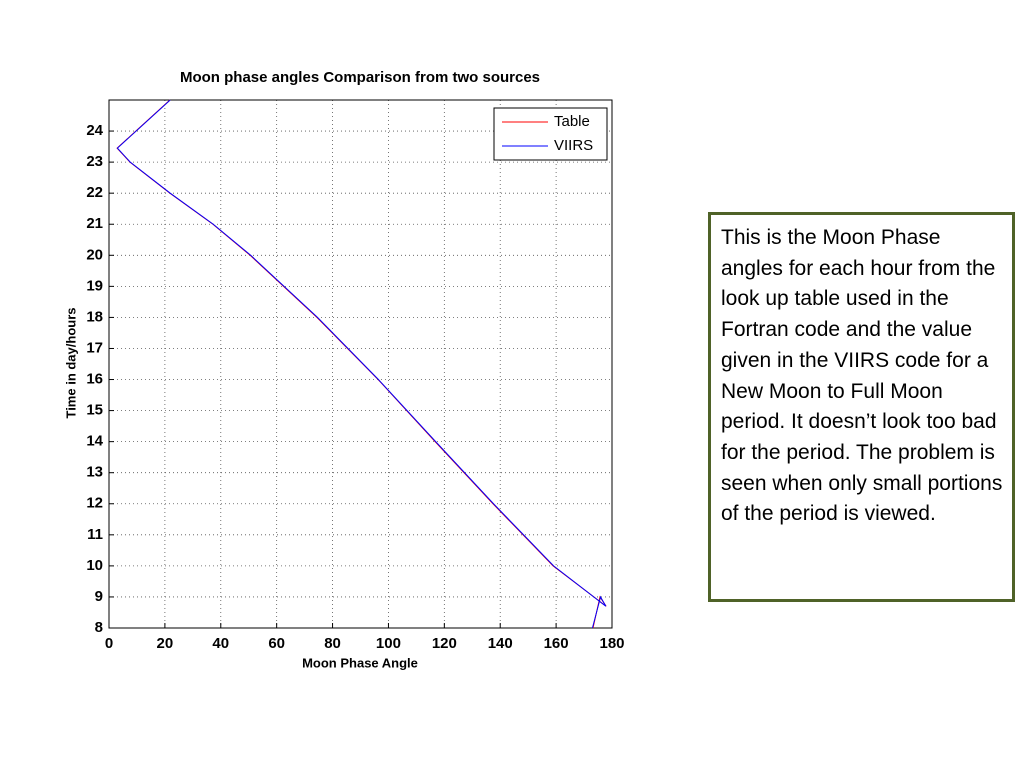  Describe the element at coordinates (99, 627) in the screenshot. I see `y-tick-label: 8` at that location.